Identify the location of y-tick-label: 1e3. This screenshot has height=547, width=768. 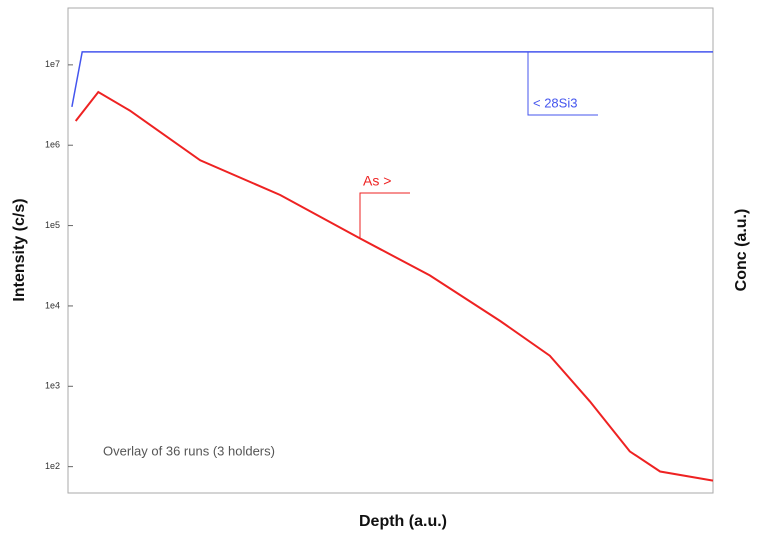
(52, 386).